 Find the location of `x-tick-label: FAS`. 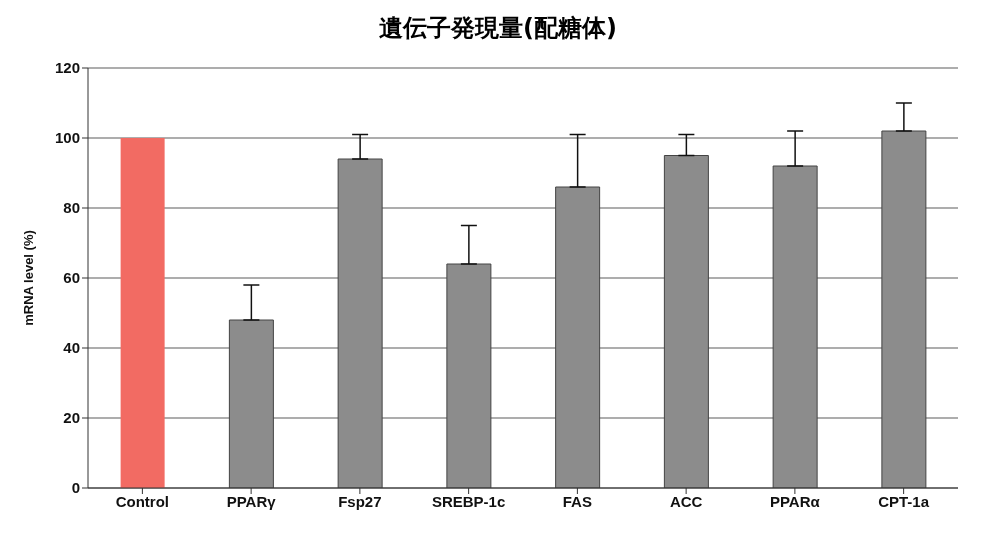

x-tick-label: FAS is located at coordinates (577, 501).